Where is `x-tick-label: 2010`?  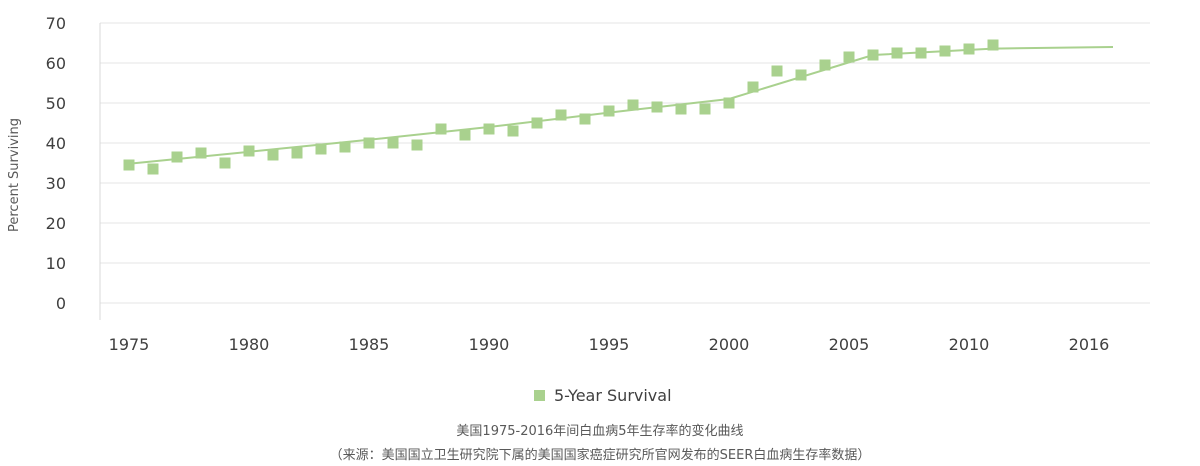
x-tick-label: 2010 is located at coordinates (969, 344).